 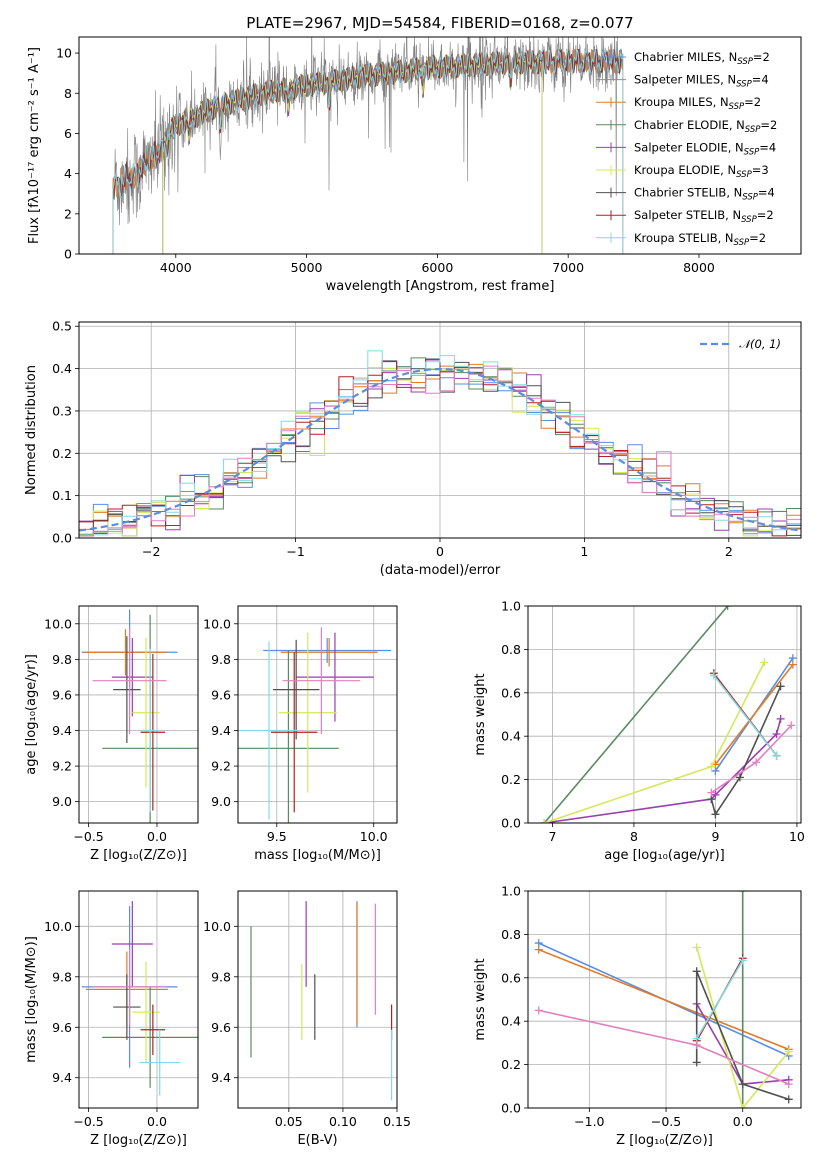 I want to click on x-axis-label: Z [log₁₀(Z/Z⊙)], so click(x=138, y=1140).